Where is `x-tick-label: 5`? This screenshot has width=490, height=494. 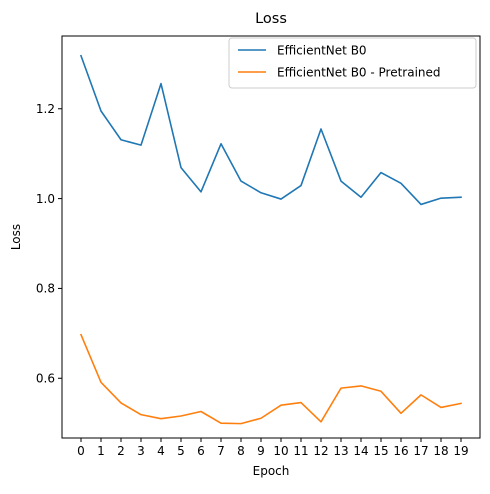
x-tick-label: 5 is located at coordinates (181, 451).